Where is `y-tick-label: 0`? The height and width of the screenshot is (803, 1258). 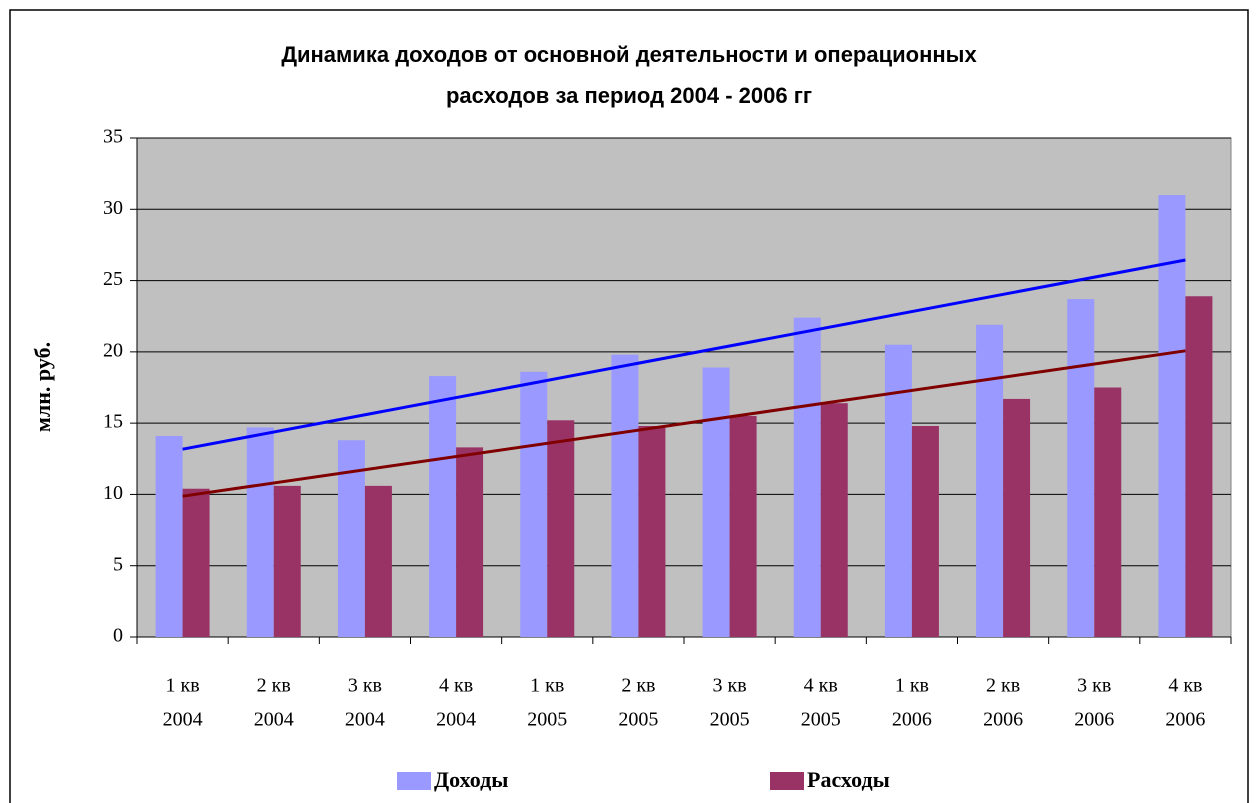 y-tick-label: 0 is located at coordinates (118, 636).